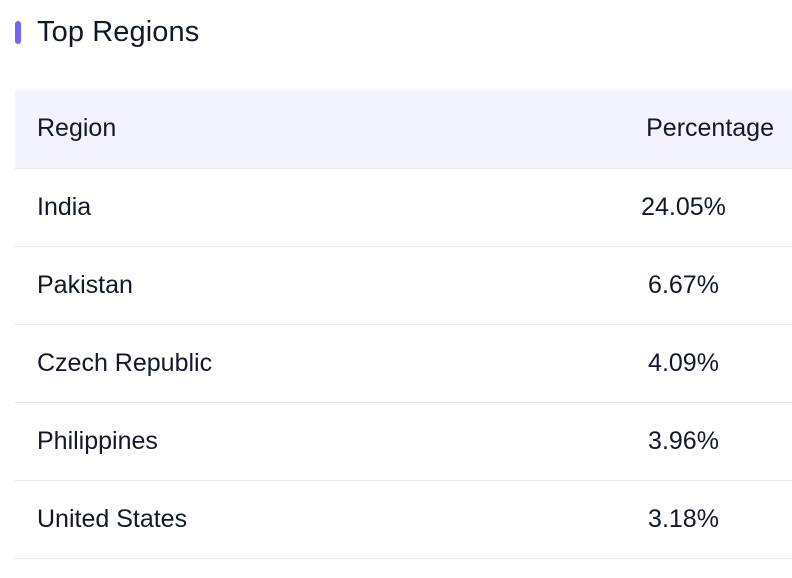 Image resolution: width=792 pixels, height=578 pixels. Describe the element at coordinates (683, 206) in the screenshot. I see `percentage-cell: 24.05%` at that location.